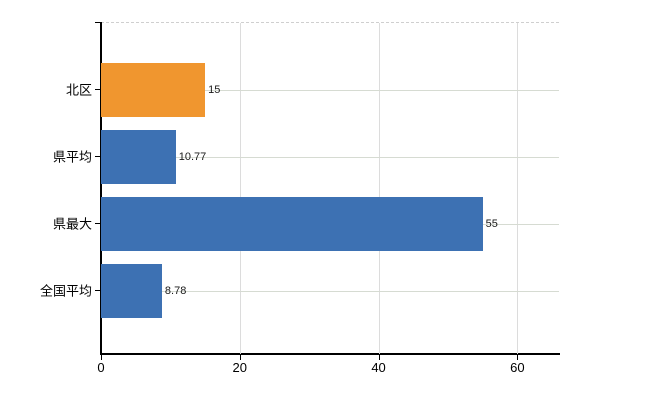  What do you see at coordinates (98, 22) in the screenshot?
I see `y-axis-top-tick` at bounding box center [98, 22].